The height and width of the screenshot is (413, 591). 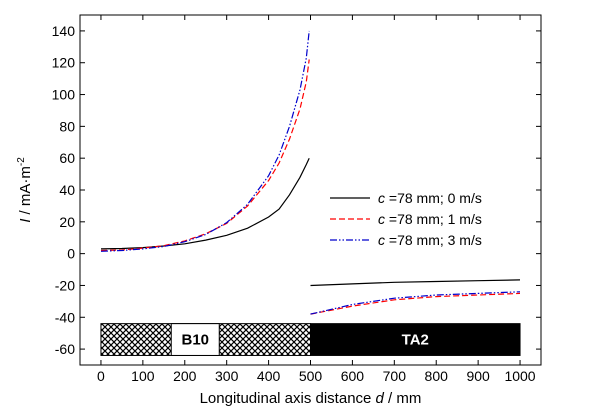 What do you see at coordinates (311, 376) in the screenshot?
I see `x-tick-label: 500` at bounding box center [311, 376].